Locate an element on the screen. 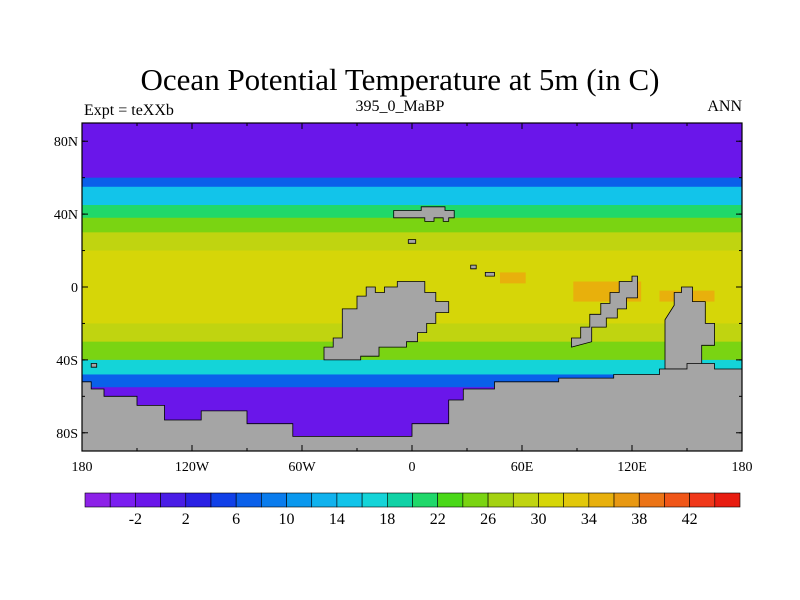 The height and width of the screenshot is (600, 800). lon-tick-label: 60E is located at coordinates (522, 467).